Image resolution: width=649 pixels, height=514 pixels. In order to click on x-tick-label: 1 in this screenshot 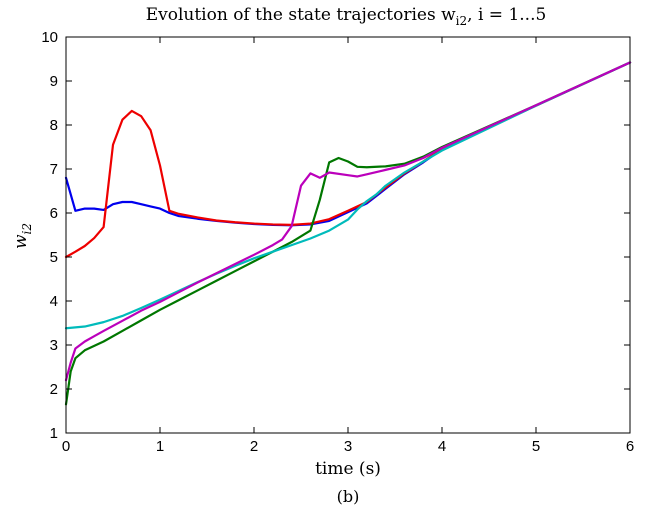, I will do `click(160, 446)`.